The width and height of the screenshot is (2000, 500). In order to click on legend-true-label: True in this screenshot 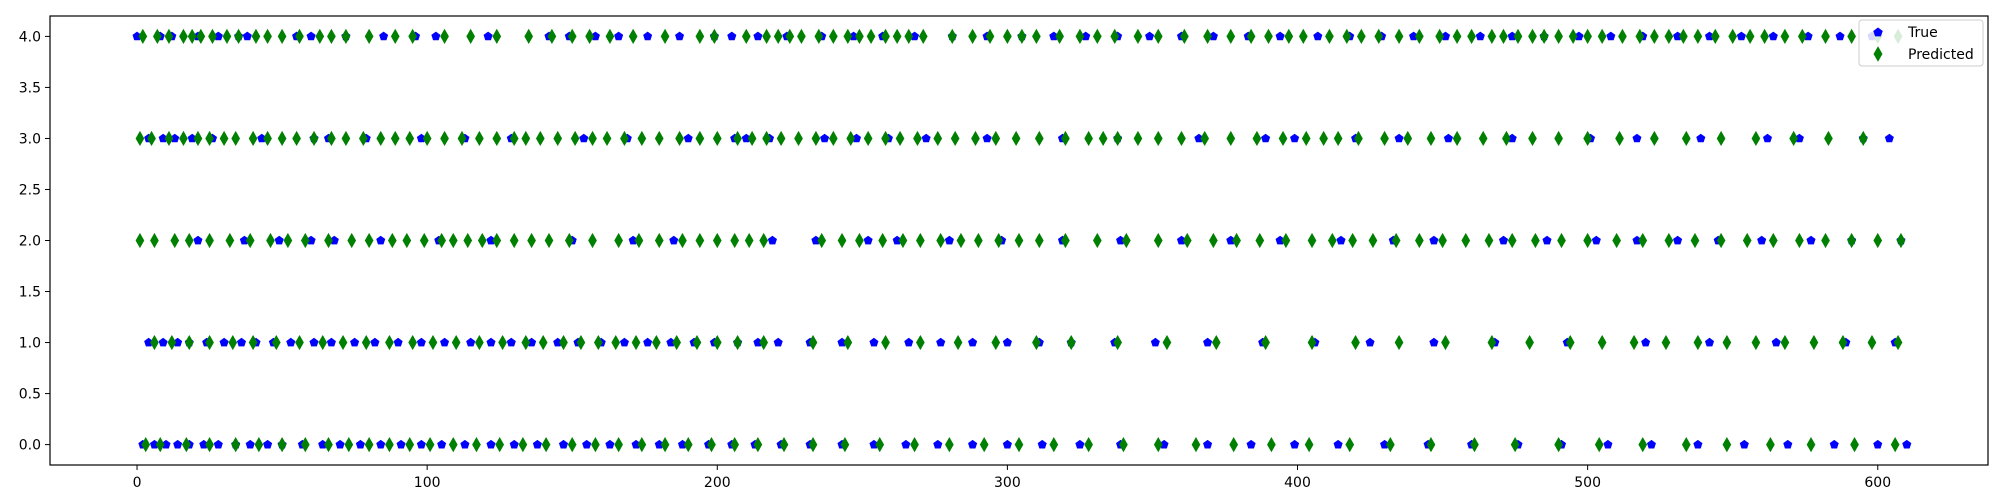, I will do `click(1922, 33)`.